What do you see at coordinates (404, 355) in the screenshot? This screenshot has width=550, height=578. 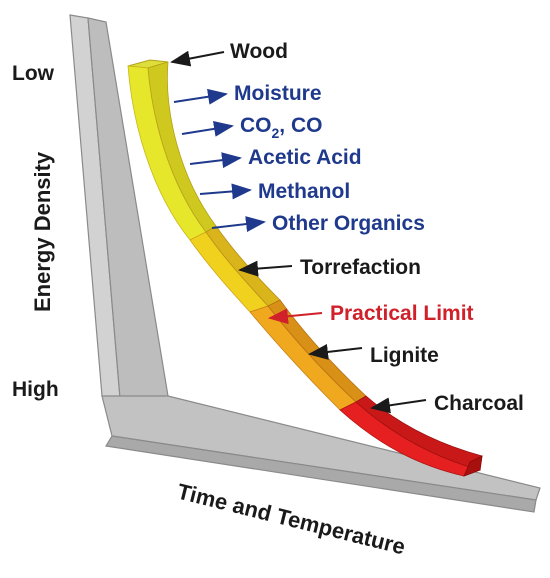 I see `lignite-label: Lignite` at bounding box center [404, 355].